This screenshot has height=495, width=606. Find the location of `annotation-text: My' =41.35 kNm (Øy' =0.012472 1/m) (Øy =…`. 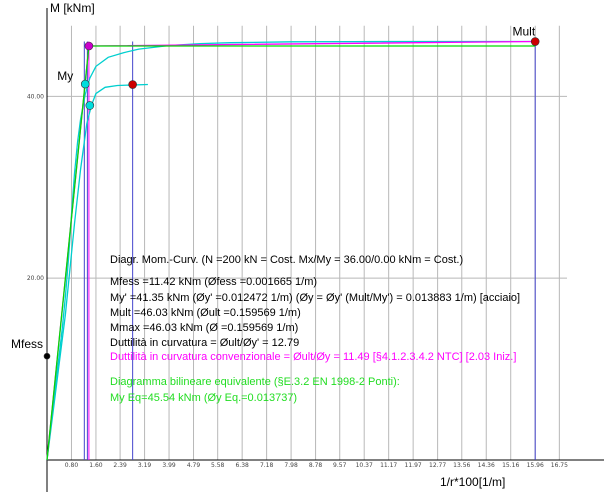

annotation-text: My' =41.35 kNm (Øy' =0.012472 1/m) (Øy =… is located at coordinates (315, 298).